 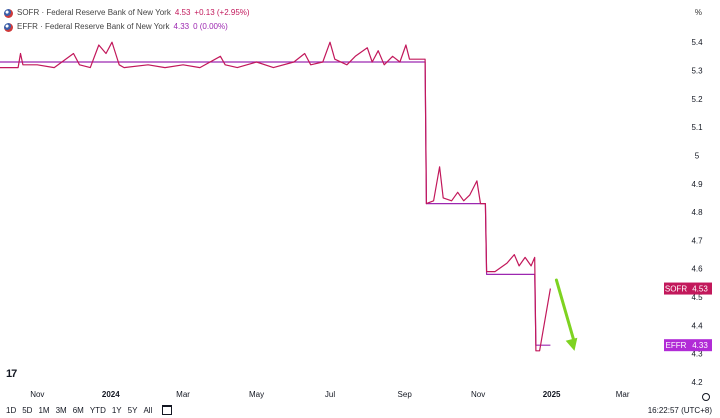 I want to click on range-1y-button: 1Y, so click(x=116, y=410).